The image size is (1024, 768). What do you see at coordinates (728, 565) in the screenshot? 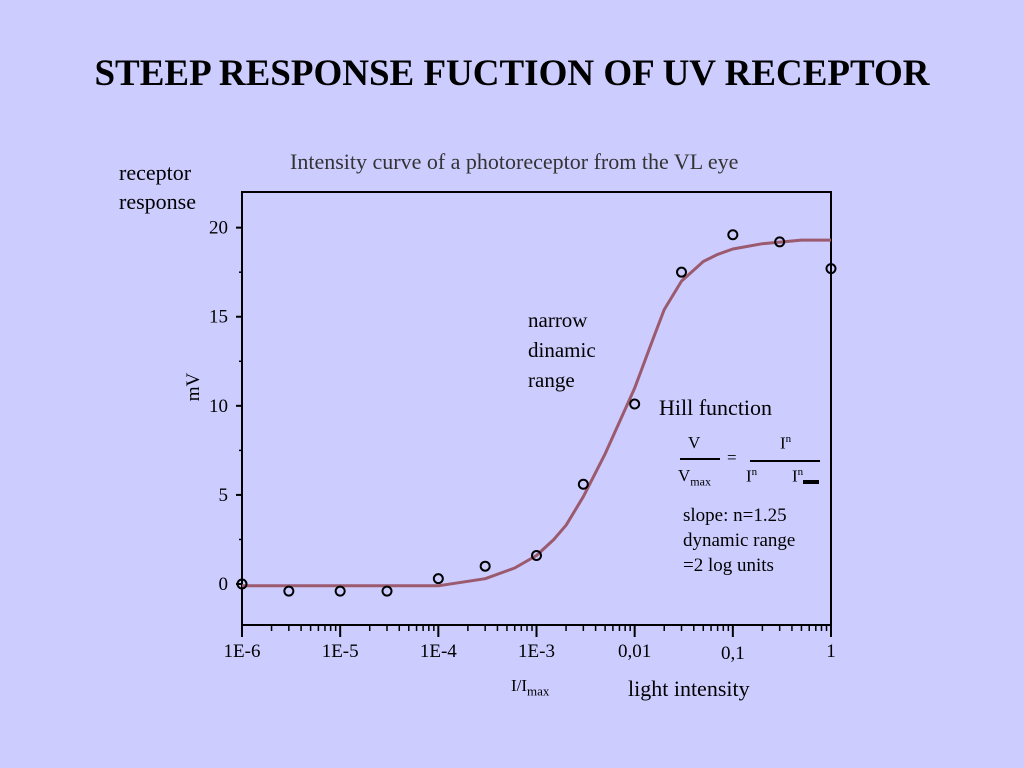
I see `annotation-line: =2 log units` at bounding box center [728, 565].